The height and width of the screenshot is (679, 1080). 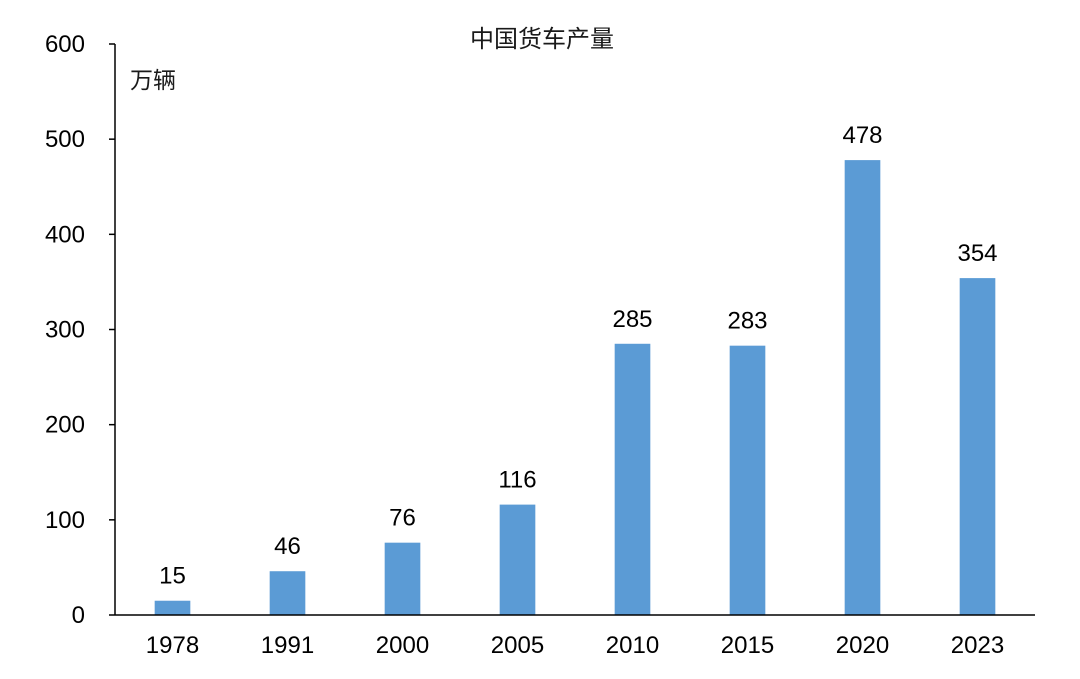 What do you see at coordinates (747, 321) in the screenshot?
I see `data-label: 283` at bounding box center [747, 321].